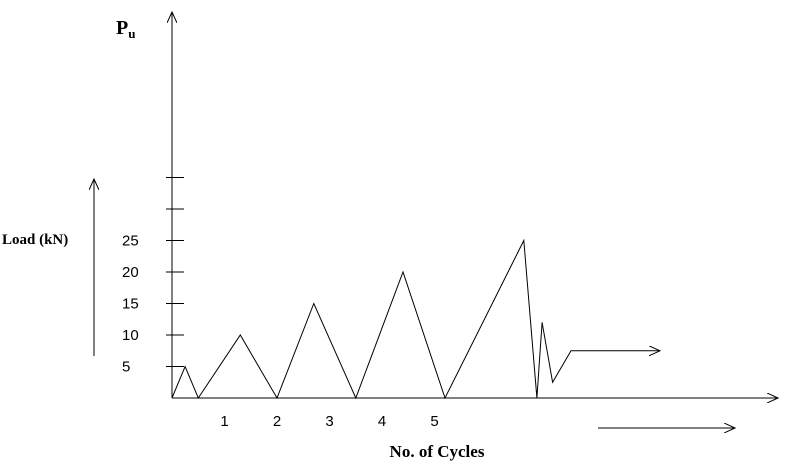 This screenshot has width=792, height=468. Describe the element at coordinates (277, 421) in the screenshot. I see `x-tick-label-2: 2` at that location.